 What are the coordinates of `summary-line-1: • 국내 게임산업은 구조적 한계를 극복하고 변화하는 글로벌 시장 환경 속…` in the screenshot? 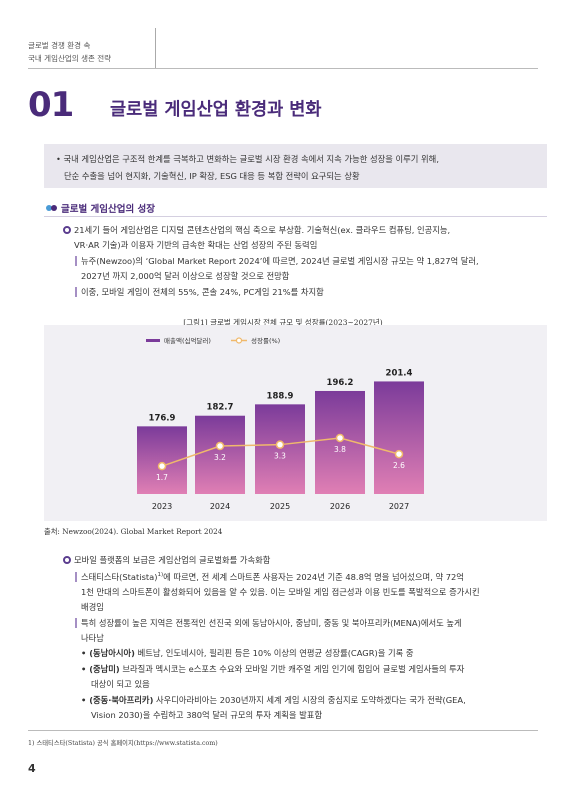 It's located at (247, 159).